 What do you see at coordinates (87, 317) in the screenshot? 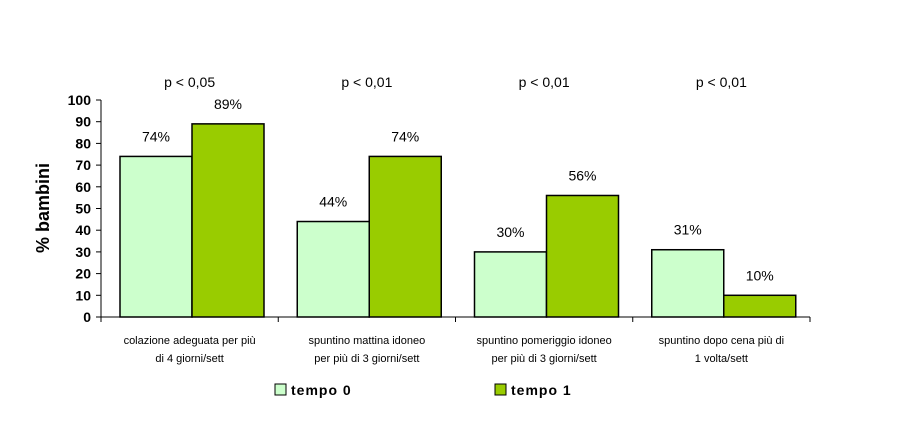
I see `y-tick-label: 0` at bounding box center [87, 317].